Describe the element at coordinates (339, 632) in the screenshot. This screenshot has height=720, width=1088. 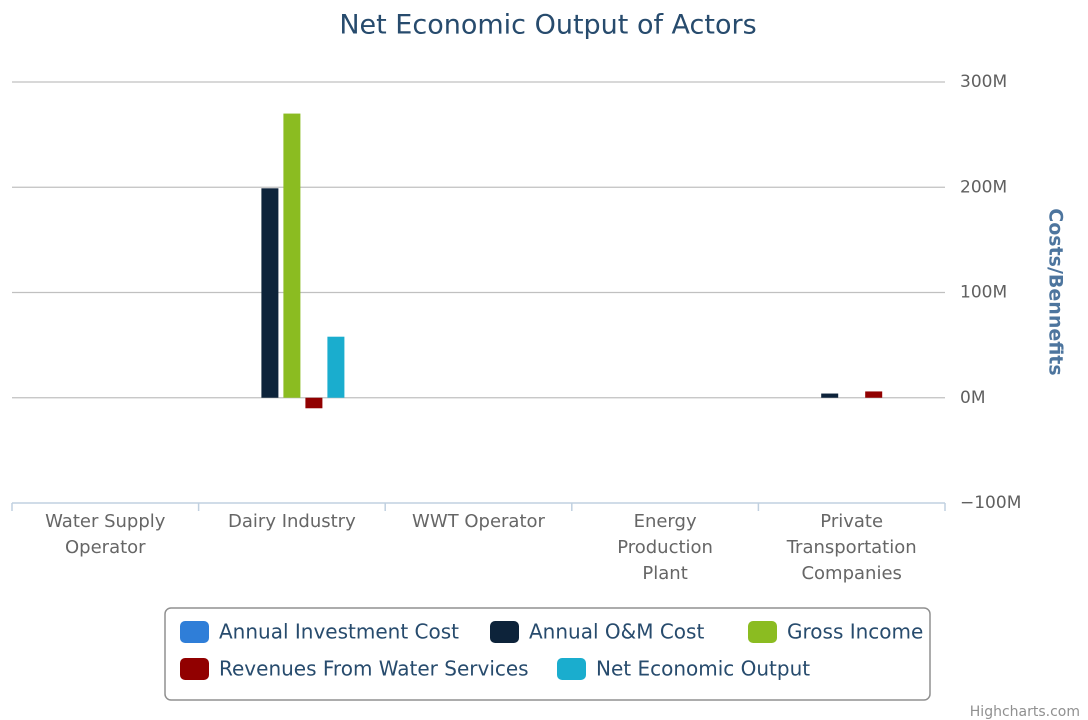
I see `legend-label: Annual Investment Cost` at that location.